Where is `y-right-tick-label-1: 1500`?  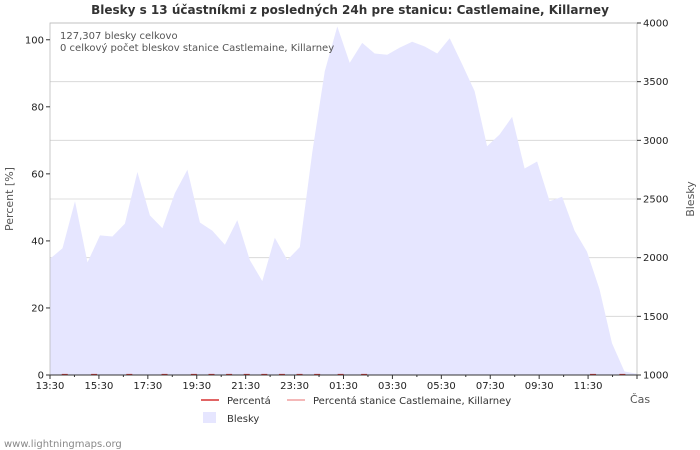 y-right-tick-label-1: 1500 is located at coordinates (655, 317).